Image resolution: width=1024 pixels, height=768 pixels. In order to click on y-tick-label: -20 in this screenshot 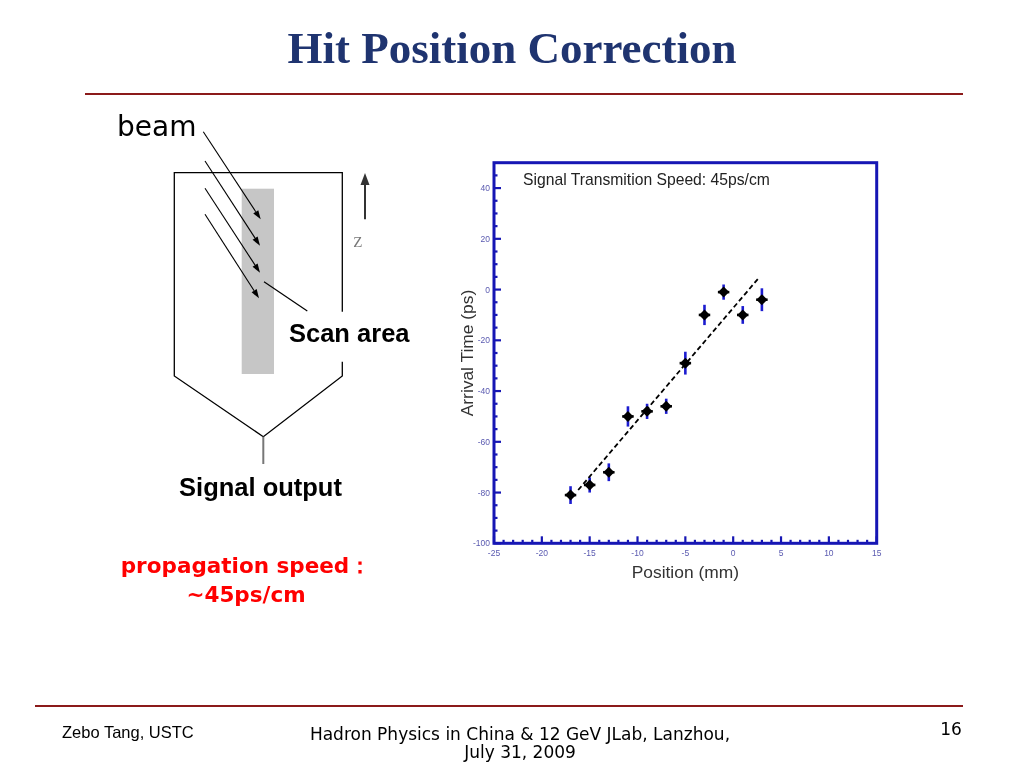, I will do `click(484, 340)`.